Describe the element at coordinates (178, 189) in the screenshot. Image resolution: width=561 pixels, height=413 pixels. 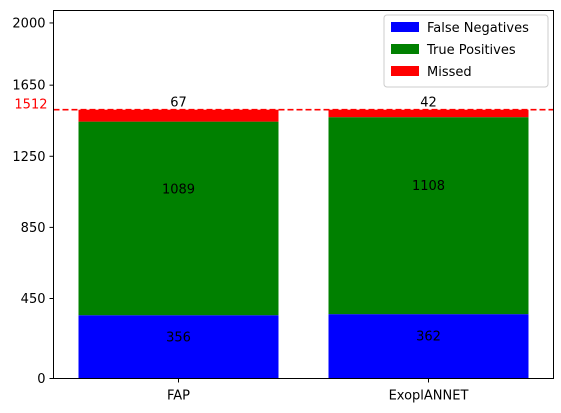
I see `value-label-true-positives-fap: 1089` at that location.